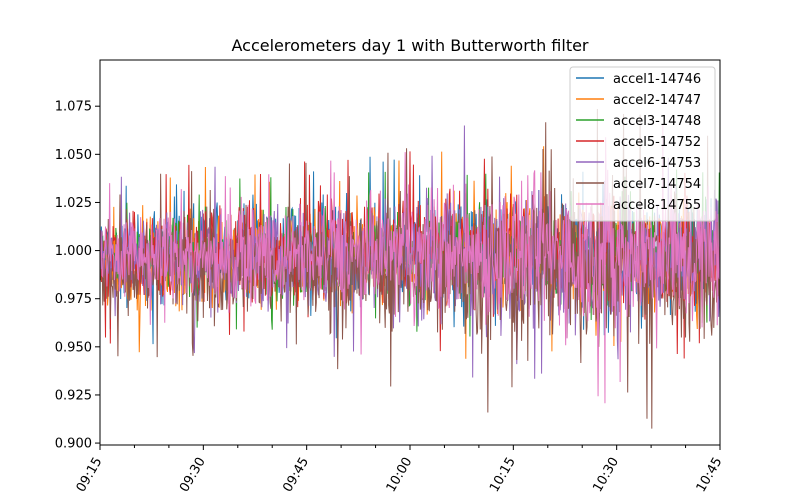 This screenshot has width=800, height=500. What do you see at coordinates (710, 475) in the screenshot?
I see `x-tick-label: 10:45` at bounding box center [710, 475].